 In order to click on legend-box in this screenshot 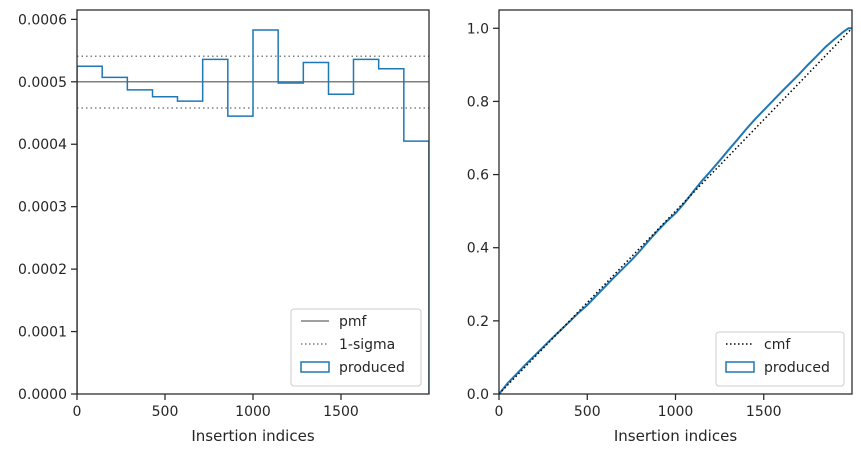, I will do `click(356, 347)`.